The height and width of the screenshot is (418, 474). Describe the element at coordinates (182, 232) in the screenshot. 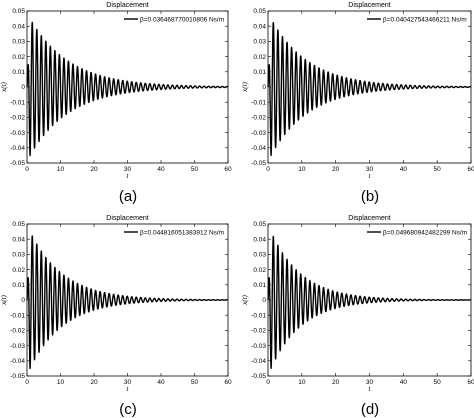

I see `legend-label: β=0.044816051383912 Ns/m` at that location.